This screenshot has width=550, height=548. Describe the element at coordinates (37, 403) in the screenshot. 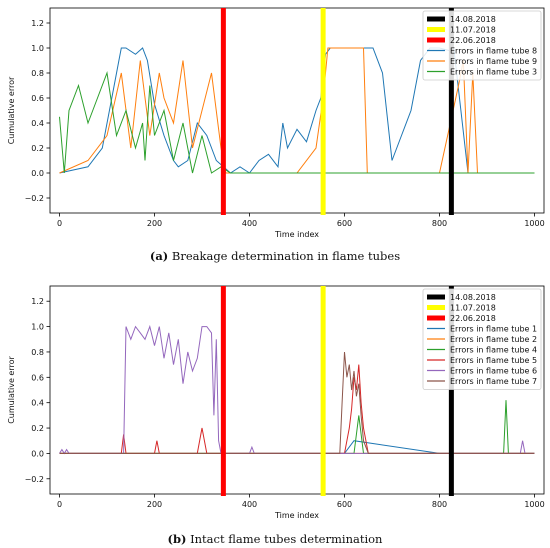

I see `chart-b-ytick-label-4: 0.4` at that location.